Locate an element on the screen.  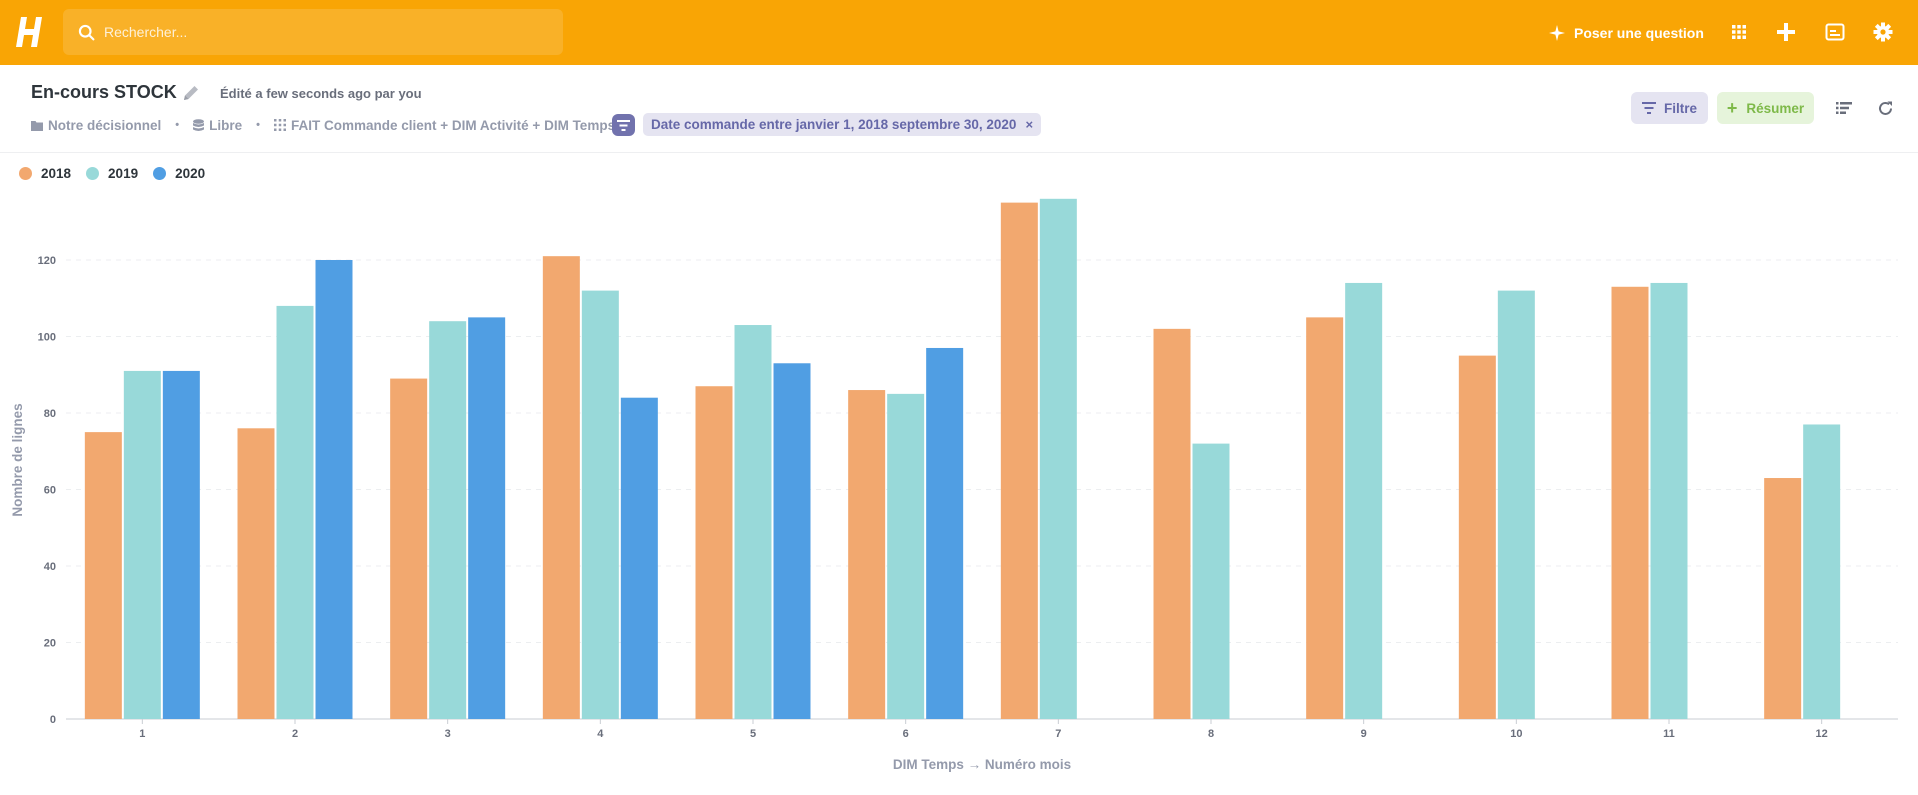
legend-item-2018: 2018 is located at coordinates (45, 173).